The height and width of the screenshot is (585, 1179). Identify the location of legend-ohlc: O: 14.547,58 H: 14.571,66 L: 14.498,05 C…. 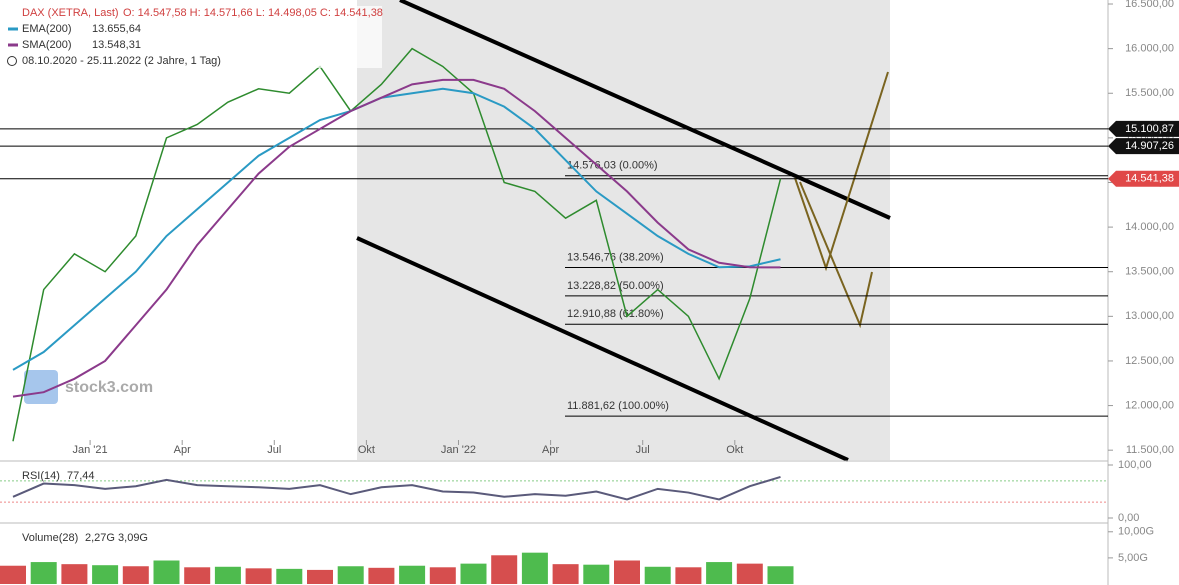
(253, 13).